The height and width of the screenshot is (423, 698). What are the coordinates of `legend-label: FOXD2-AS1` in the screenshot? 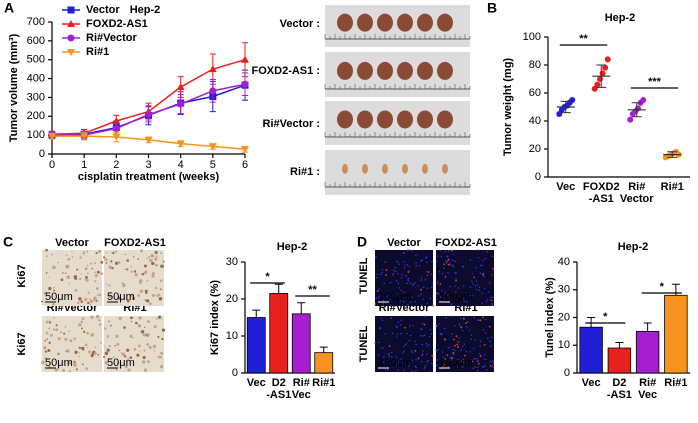 It's located at (117, 24).